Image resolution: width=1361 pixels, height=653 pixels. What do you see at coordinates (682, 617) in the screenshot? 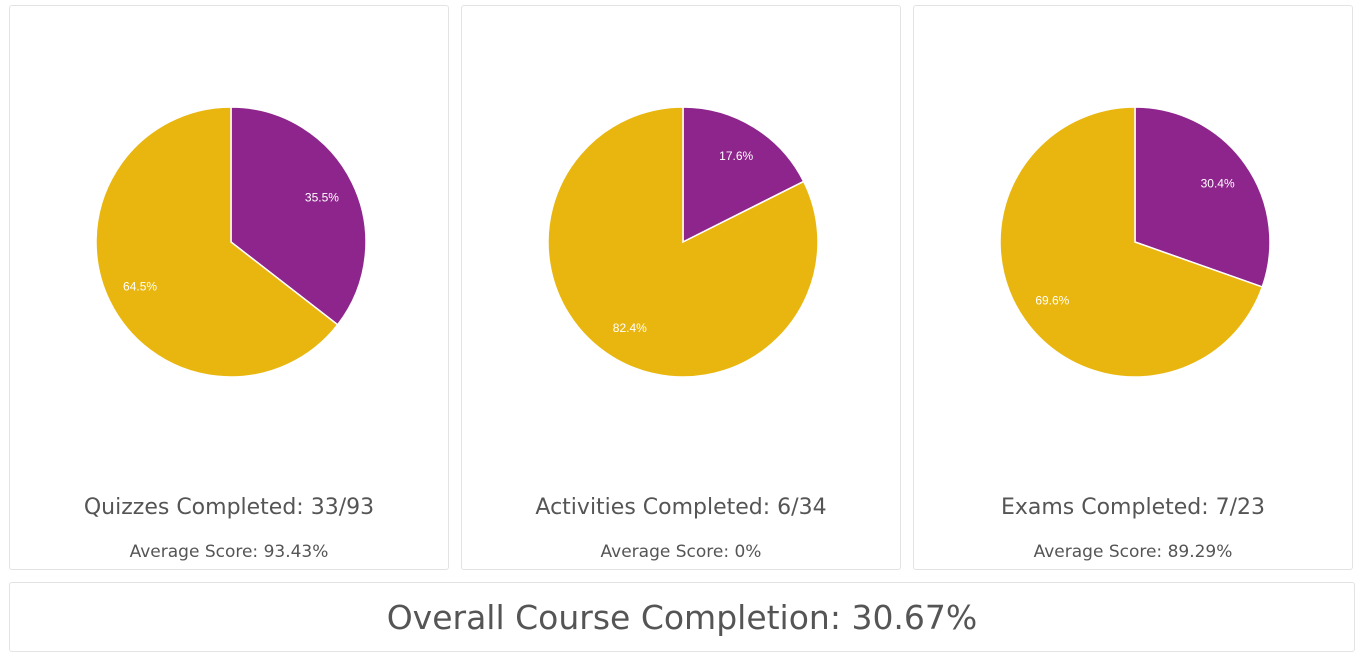
I see `overall-completion: Overall Course Completion: 30.67%` at bounding box center [682, 617].